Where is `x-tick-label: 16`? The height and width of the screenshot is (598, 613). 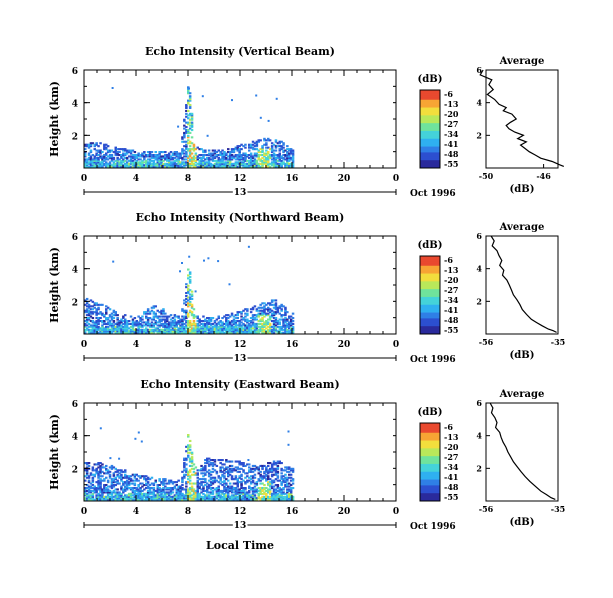 x-tick-label: 16 is located at coordinates (292, 179).